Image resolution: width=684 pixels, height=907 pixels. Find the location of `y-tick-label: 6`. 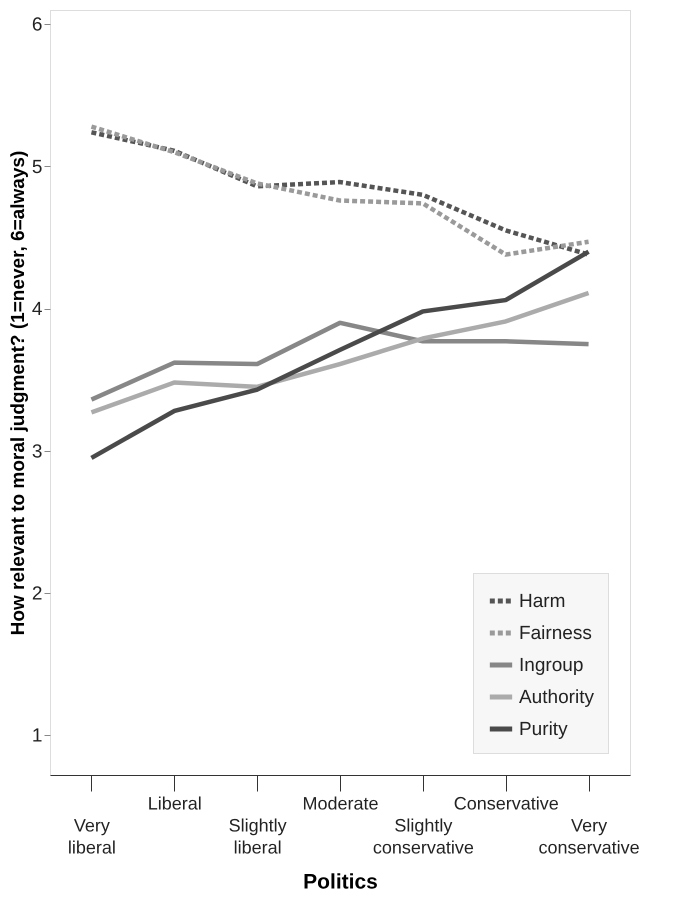

y-tick-label: 6 is located at coordinates (37, 25).